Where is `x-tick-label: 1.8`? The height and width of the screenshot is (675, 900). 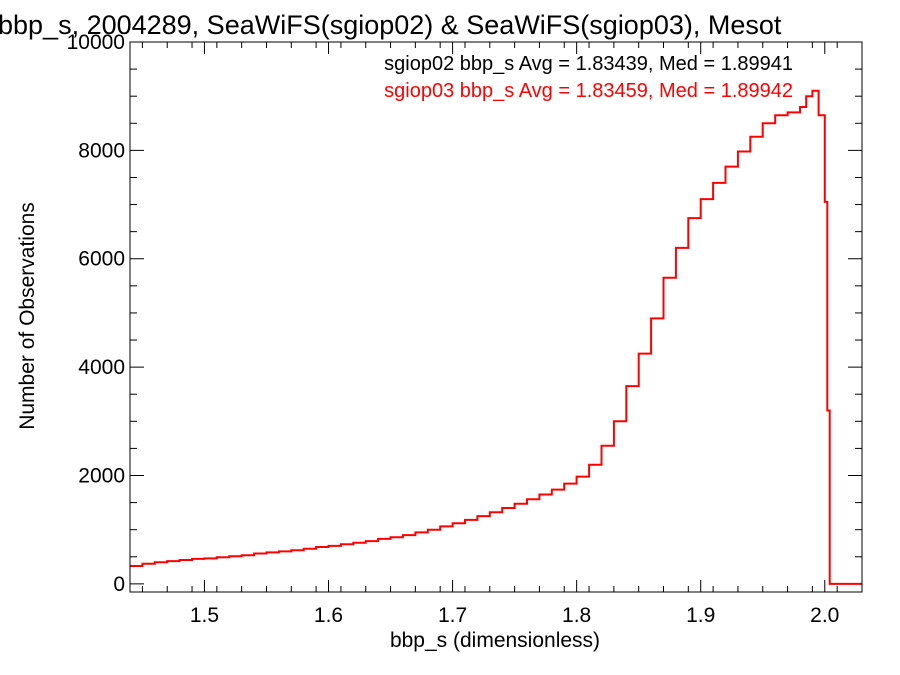 x-tick-label: 1.8 is located at coordinates (576, 615).